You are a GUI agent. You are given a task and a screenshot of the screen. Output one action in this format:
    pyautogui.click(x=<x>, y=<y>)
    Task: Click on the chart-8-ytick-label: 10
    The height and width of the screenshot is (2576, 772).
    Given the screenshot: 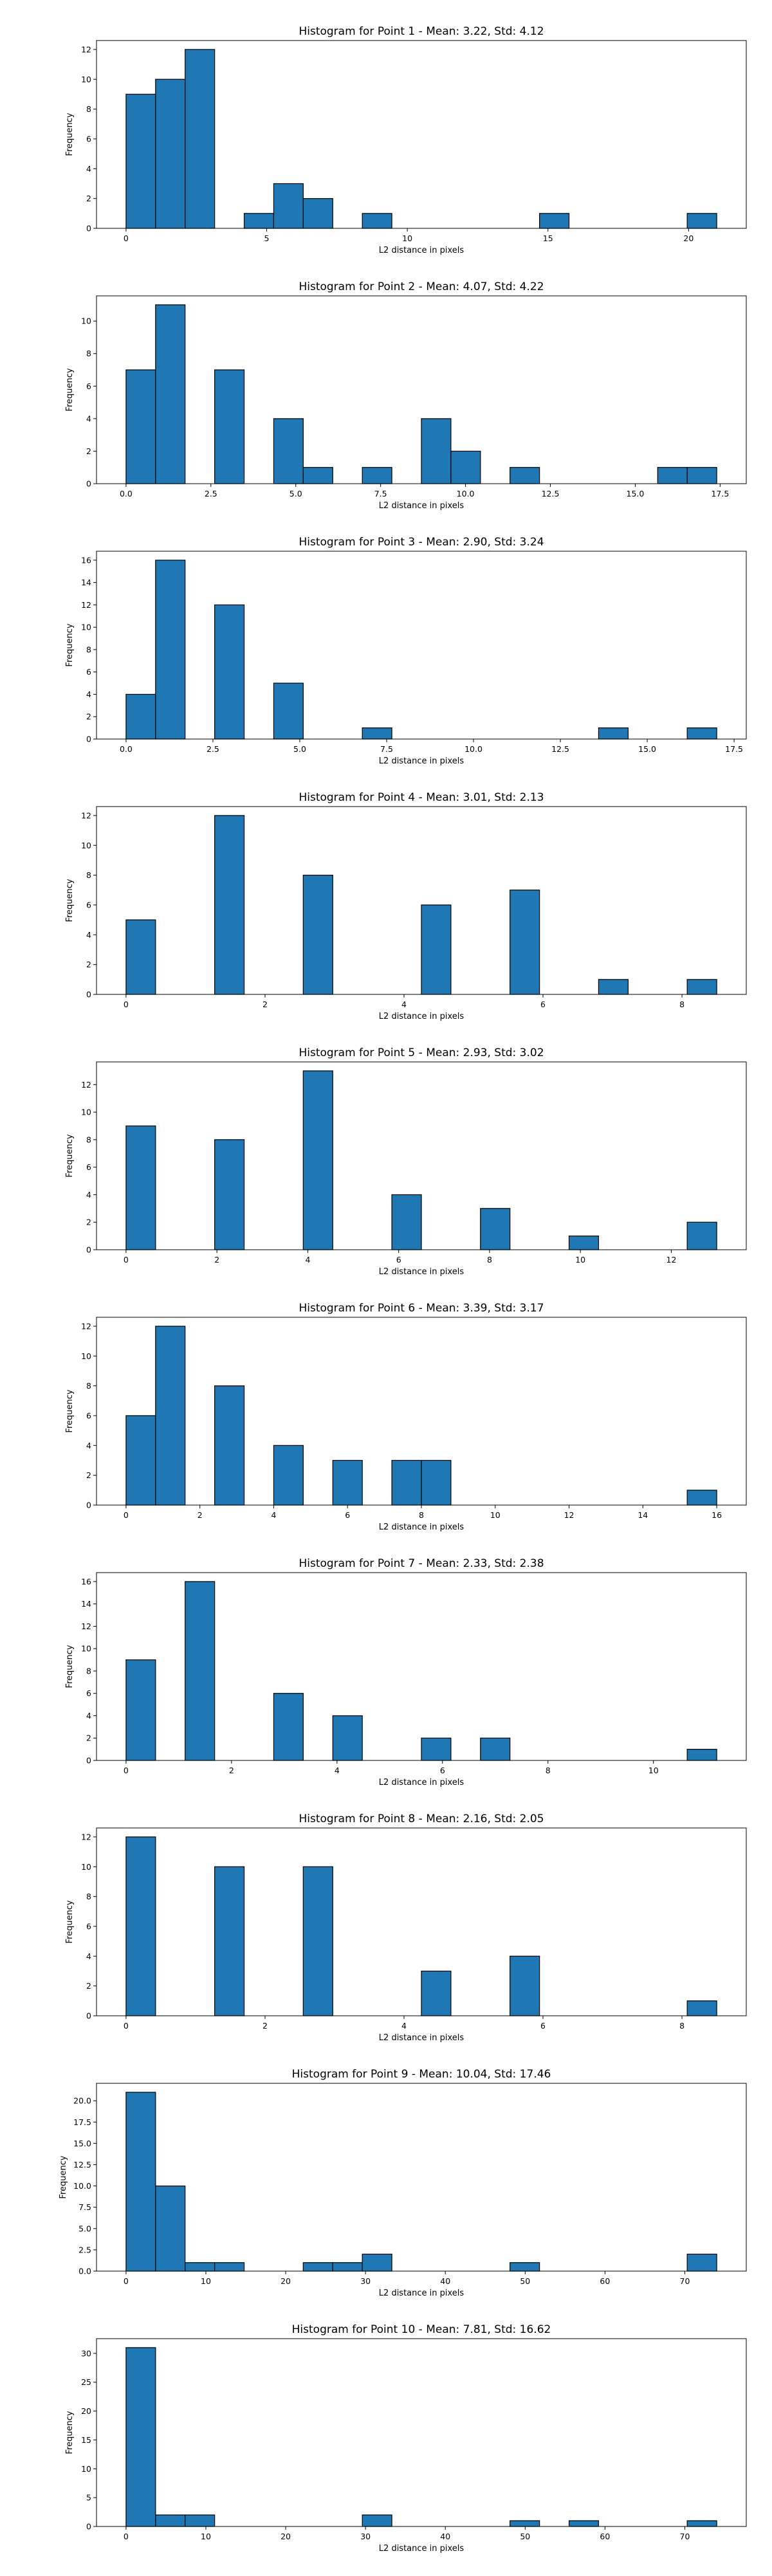 What is the action you would take?
    pyautogui.click(x=86, y=1867)
    